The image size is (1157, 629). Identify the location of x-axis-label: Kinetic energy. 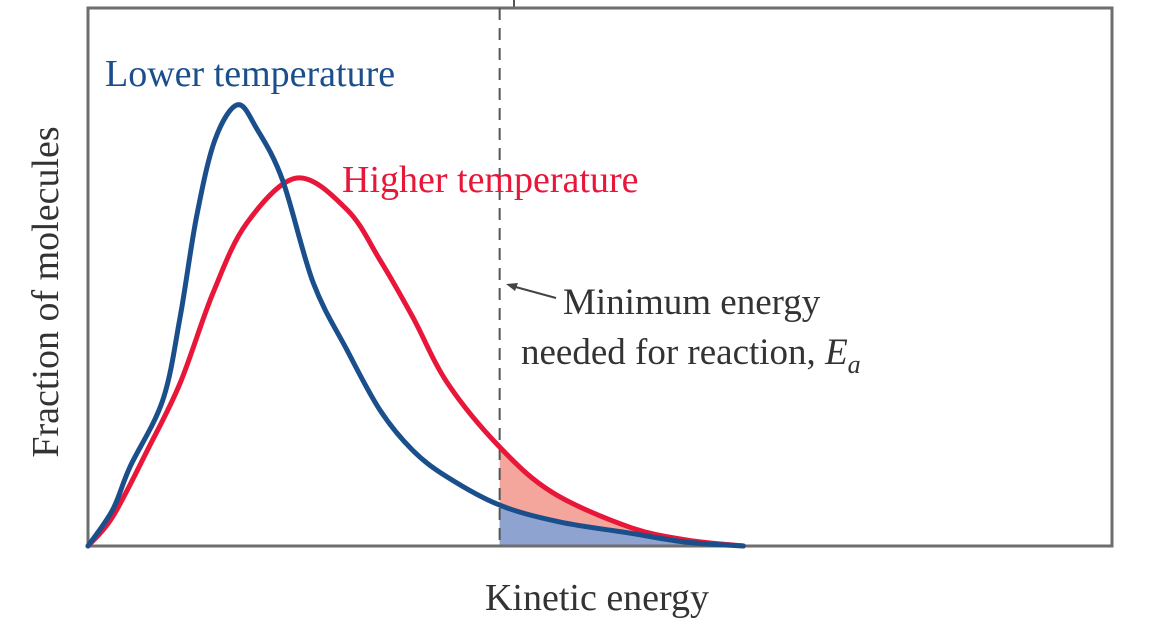
(597, 598).